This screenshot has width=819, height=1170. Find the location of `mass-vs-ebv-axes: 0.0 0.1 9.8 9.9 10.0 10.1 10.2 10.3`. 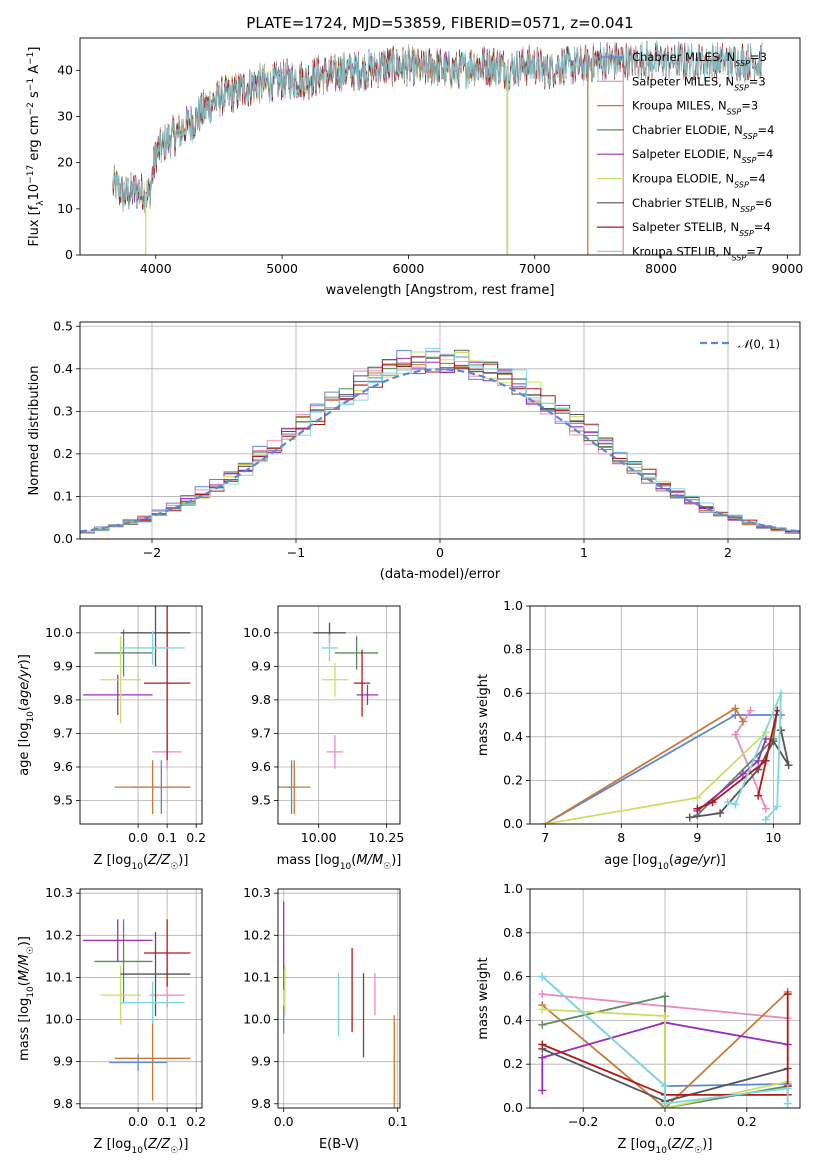

mass-vs-ebv-axes: 0.0 0.1 9.8 9.9 10.0 10.1 10.2 10.3 is located at coordinates (325, 1007).